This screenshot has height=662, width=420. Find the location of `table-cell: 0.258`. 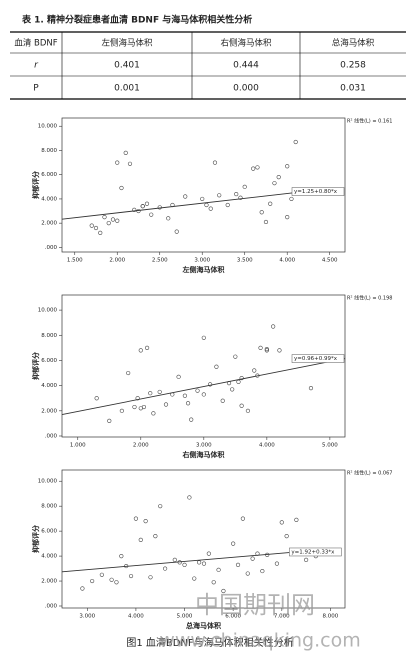

table-cell: 0.258 is located at coordinates (353, 66).